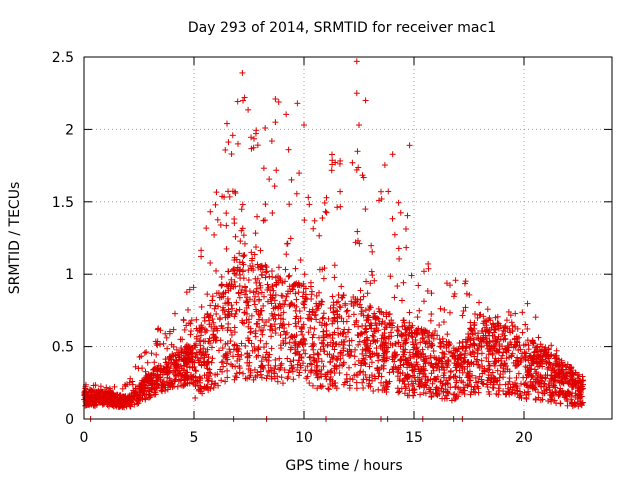 The image size is (640, 480). What do you see at coordinates (414, 438) in the screenshot?
I see `x-tick-label: 15` at bounding box center [414, 438].